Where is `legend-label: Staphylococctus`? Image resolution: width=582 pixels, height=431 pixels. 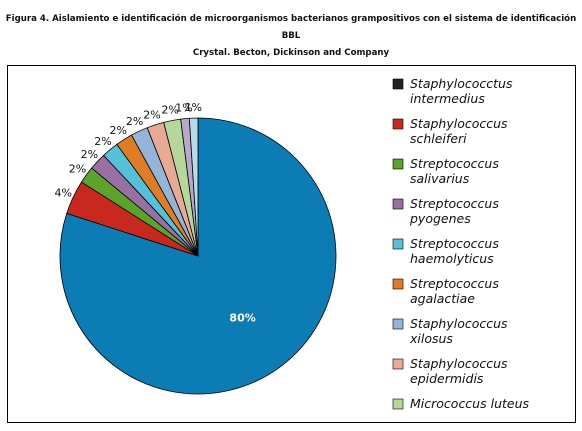
legend-label: Staphylococctus is located at coordinates (461, 83).